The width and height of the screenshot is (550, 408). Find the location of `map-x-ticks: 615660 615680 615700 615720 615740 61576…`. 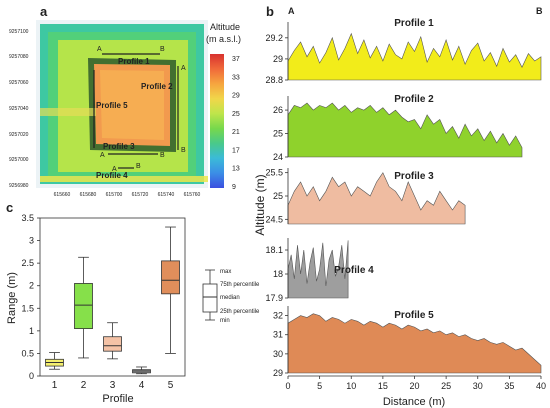

map-x-ticks: 615660 615680 615700 615720 615740 61576… is located at coordinates (127, 195).